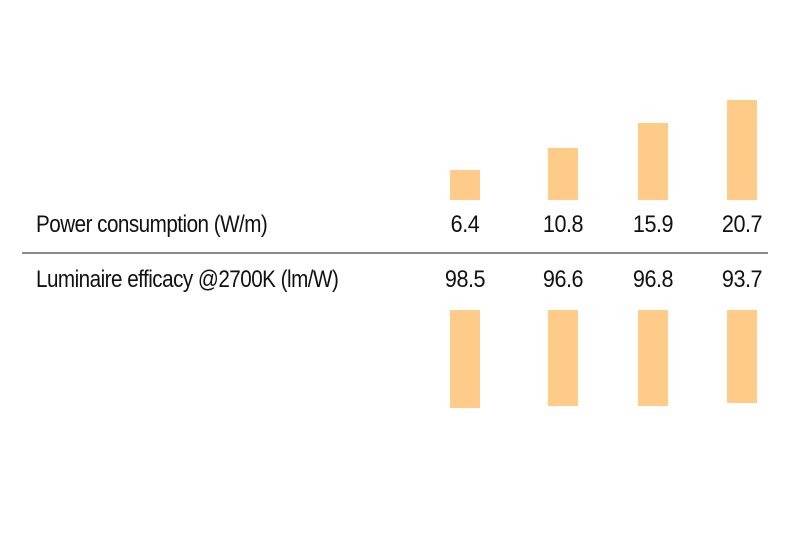 The width and height of the screenshot is (800, 533). Describe the element at coordinates (563, 224) in the screenshot. I see `power-value-2: 10.8` at that location.